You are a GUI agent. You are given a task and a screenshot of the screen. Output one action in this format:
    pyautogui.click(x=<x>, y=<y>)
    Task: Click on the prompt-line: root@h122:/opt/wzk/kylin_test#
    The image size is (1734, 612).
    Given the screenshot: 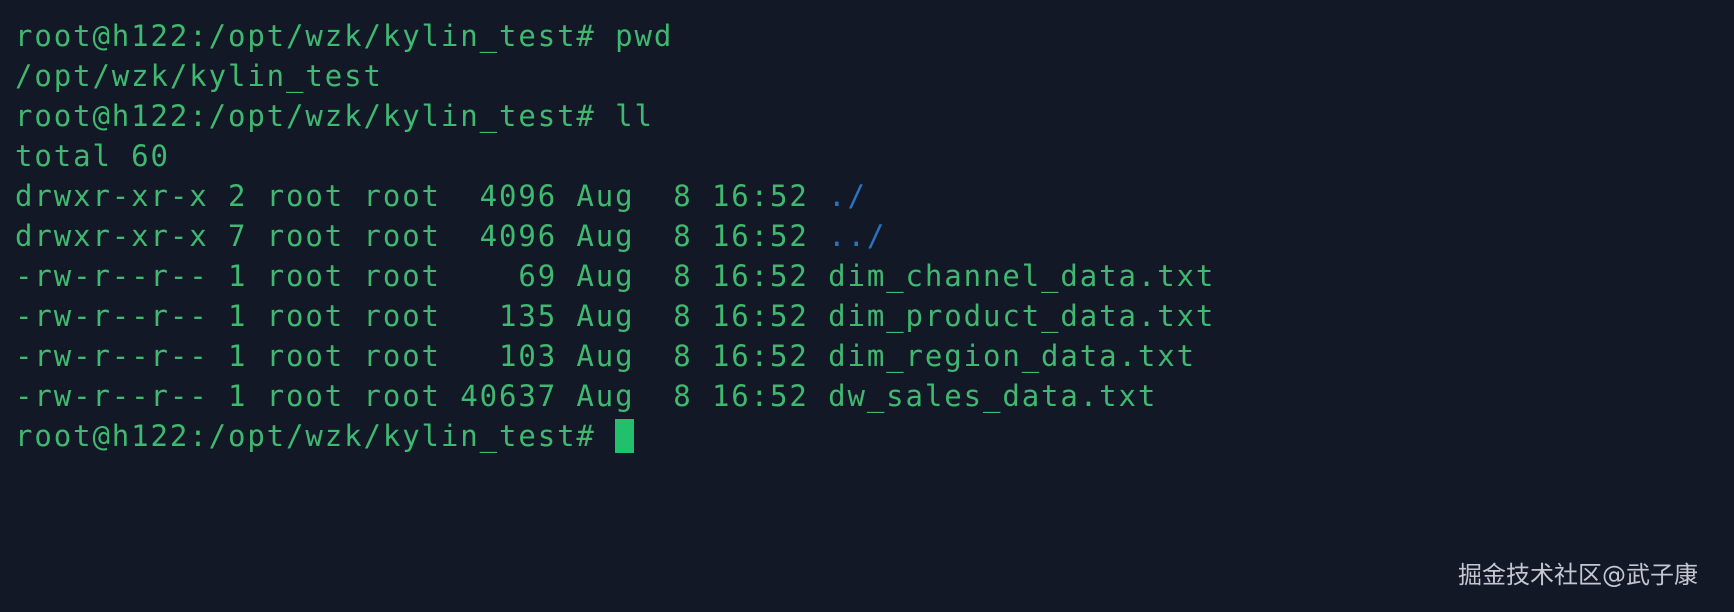 What is the action you would take?
    pyautogui.click(x=615, y=436)
    